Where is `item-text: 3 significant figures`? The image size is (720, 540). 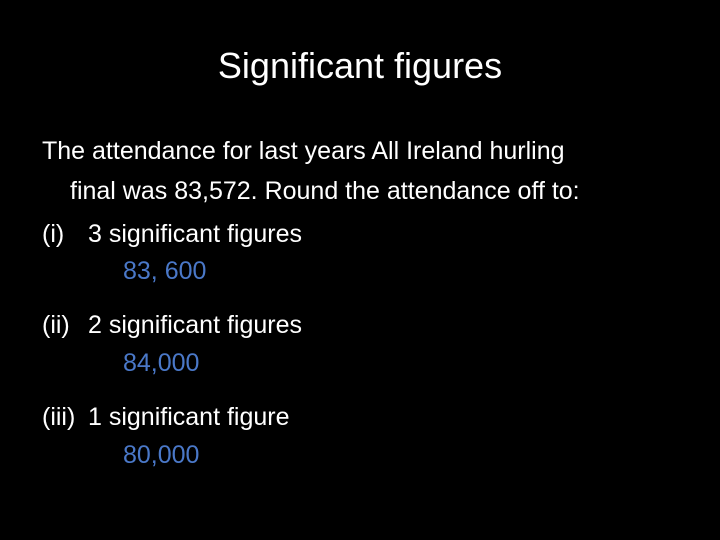 item-text: 3 significant figures is located at coordinates (195, 234).